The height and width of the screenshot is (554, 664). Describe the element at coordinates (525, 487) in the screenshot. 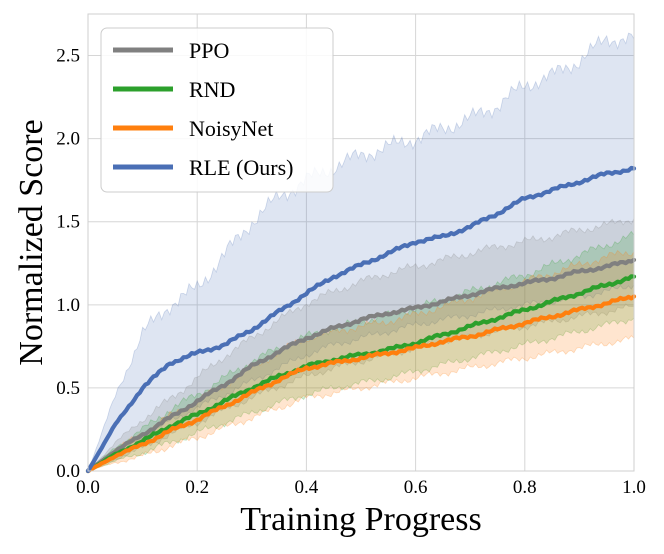

I see `x-tick-label: 0.8` at that location.